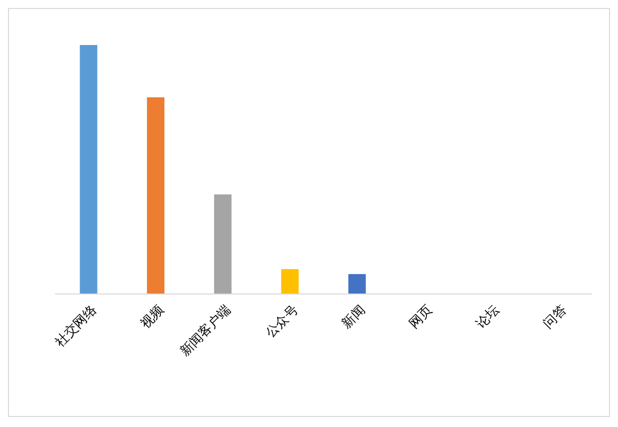 The image size is (618, 427). What do you see at coordinates (205, 331) in the screenshot?
I see `x-tick-label: 新闻客户端` at bounding box center [205, 331].